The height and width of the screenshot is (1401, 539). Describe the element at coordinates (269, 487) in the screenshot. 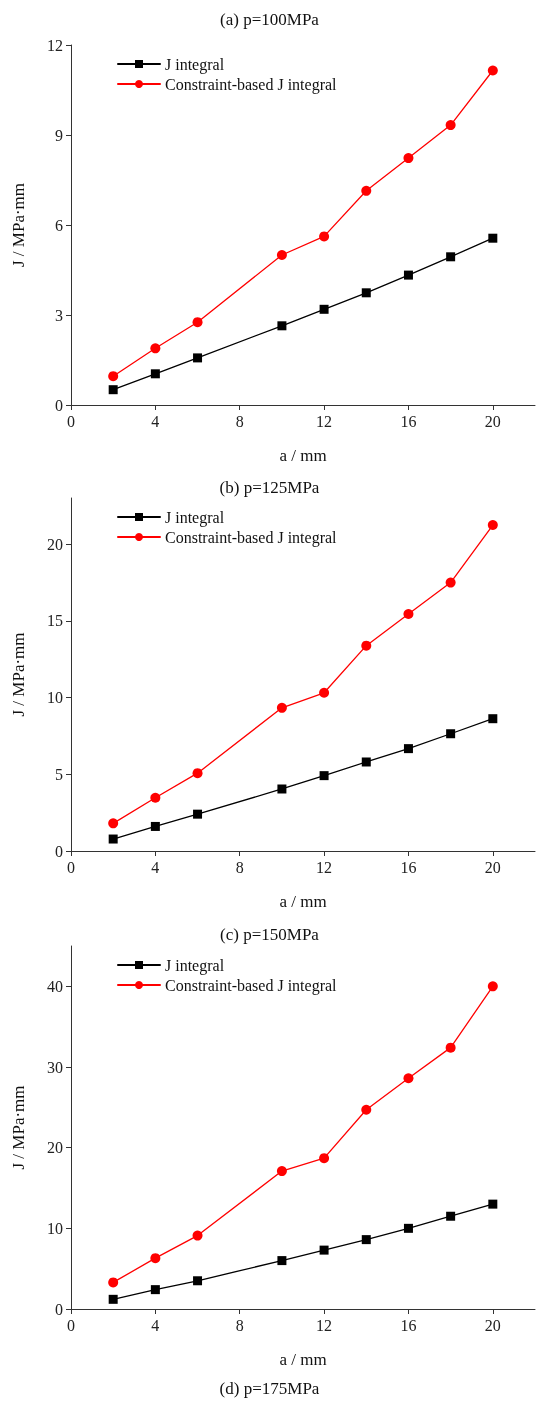

I see `chart-title: (b) p=125MPa` at that location.